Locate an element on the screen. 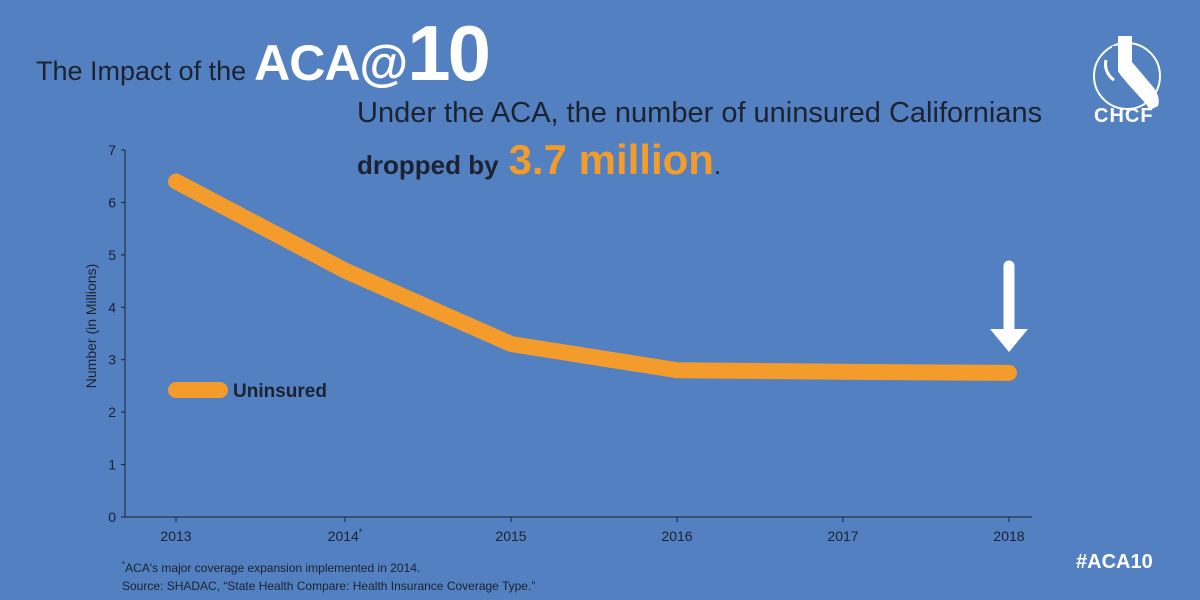 The width and height of the screenshot is (1200, 600). chart-annotations is located at coordinates (1009, 306).